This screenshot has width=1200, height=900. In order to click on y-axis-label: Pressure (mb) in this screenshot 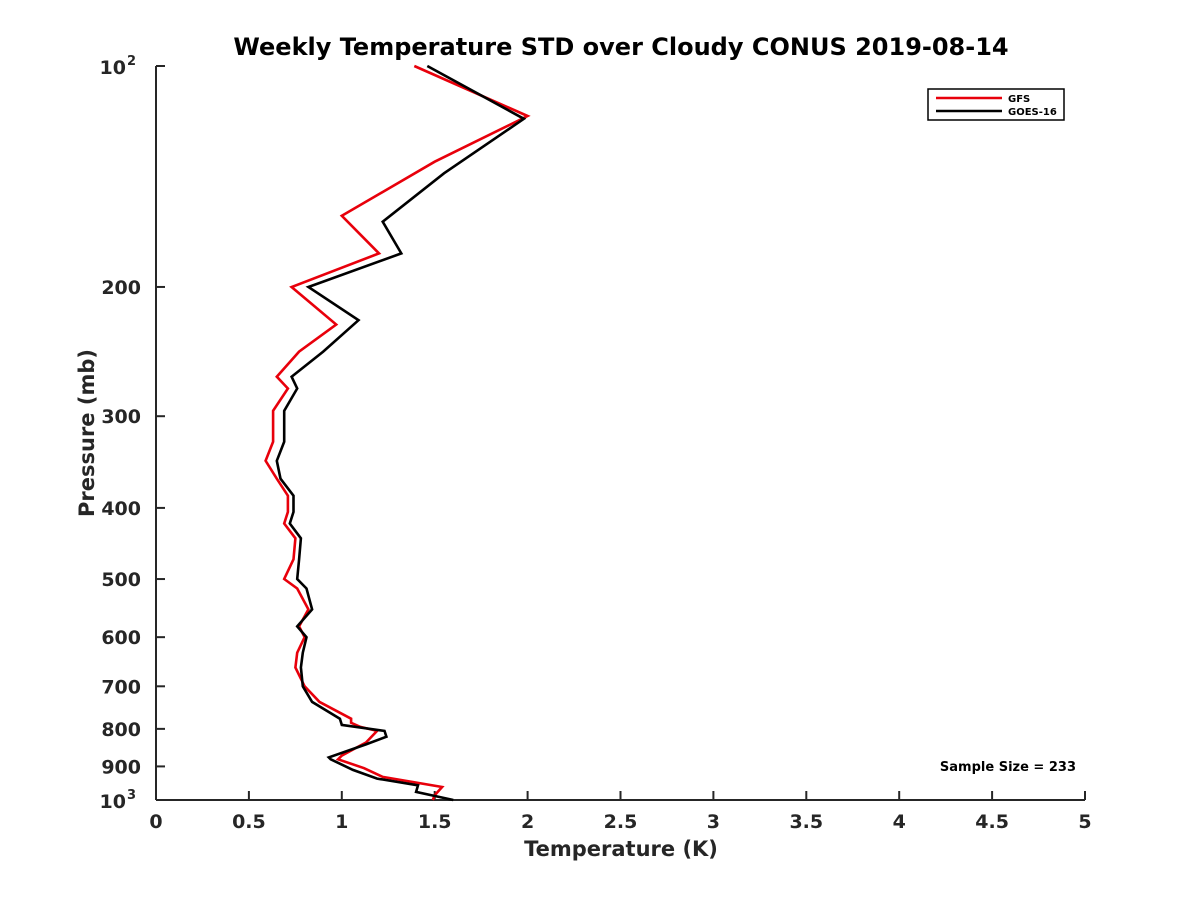, I will do `click(87, 433)`.